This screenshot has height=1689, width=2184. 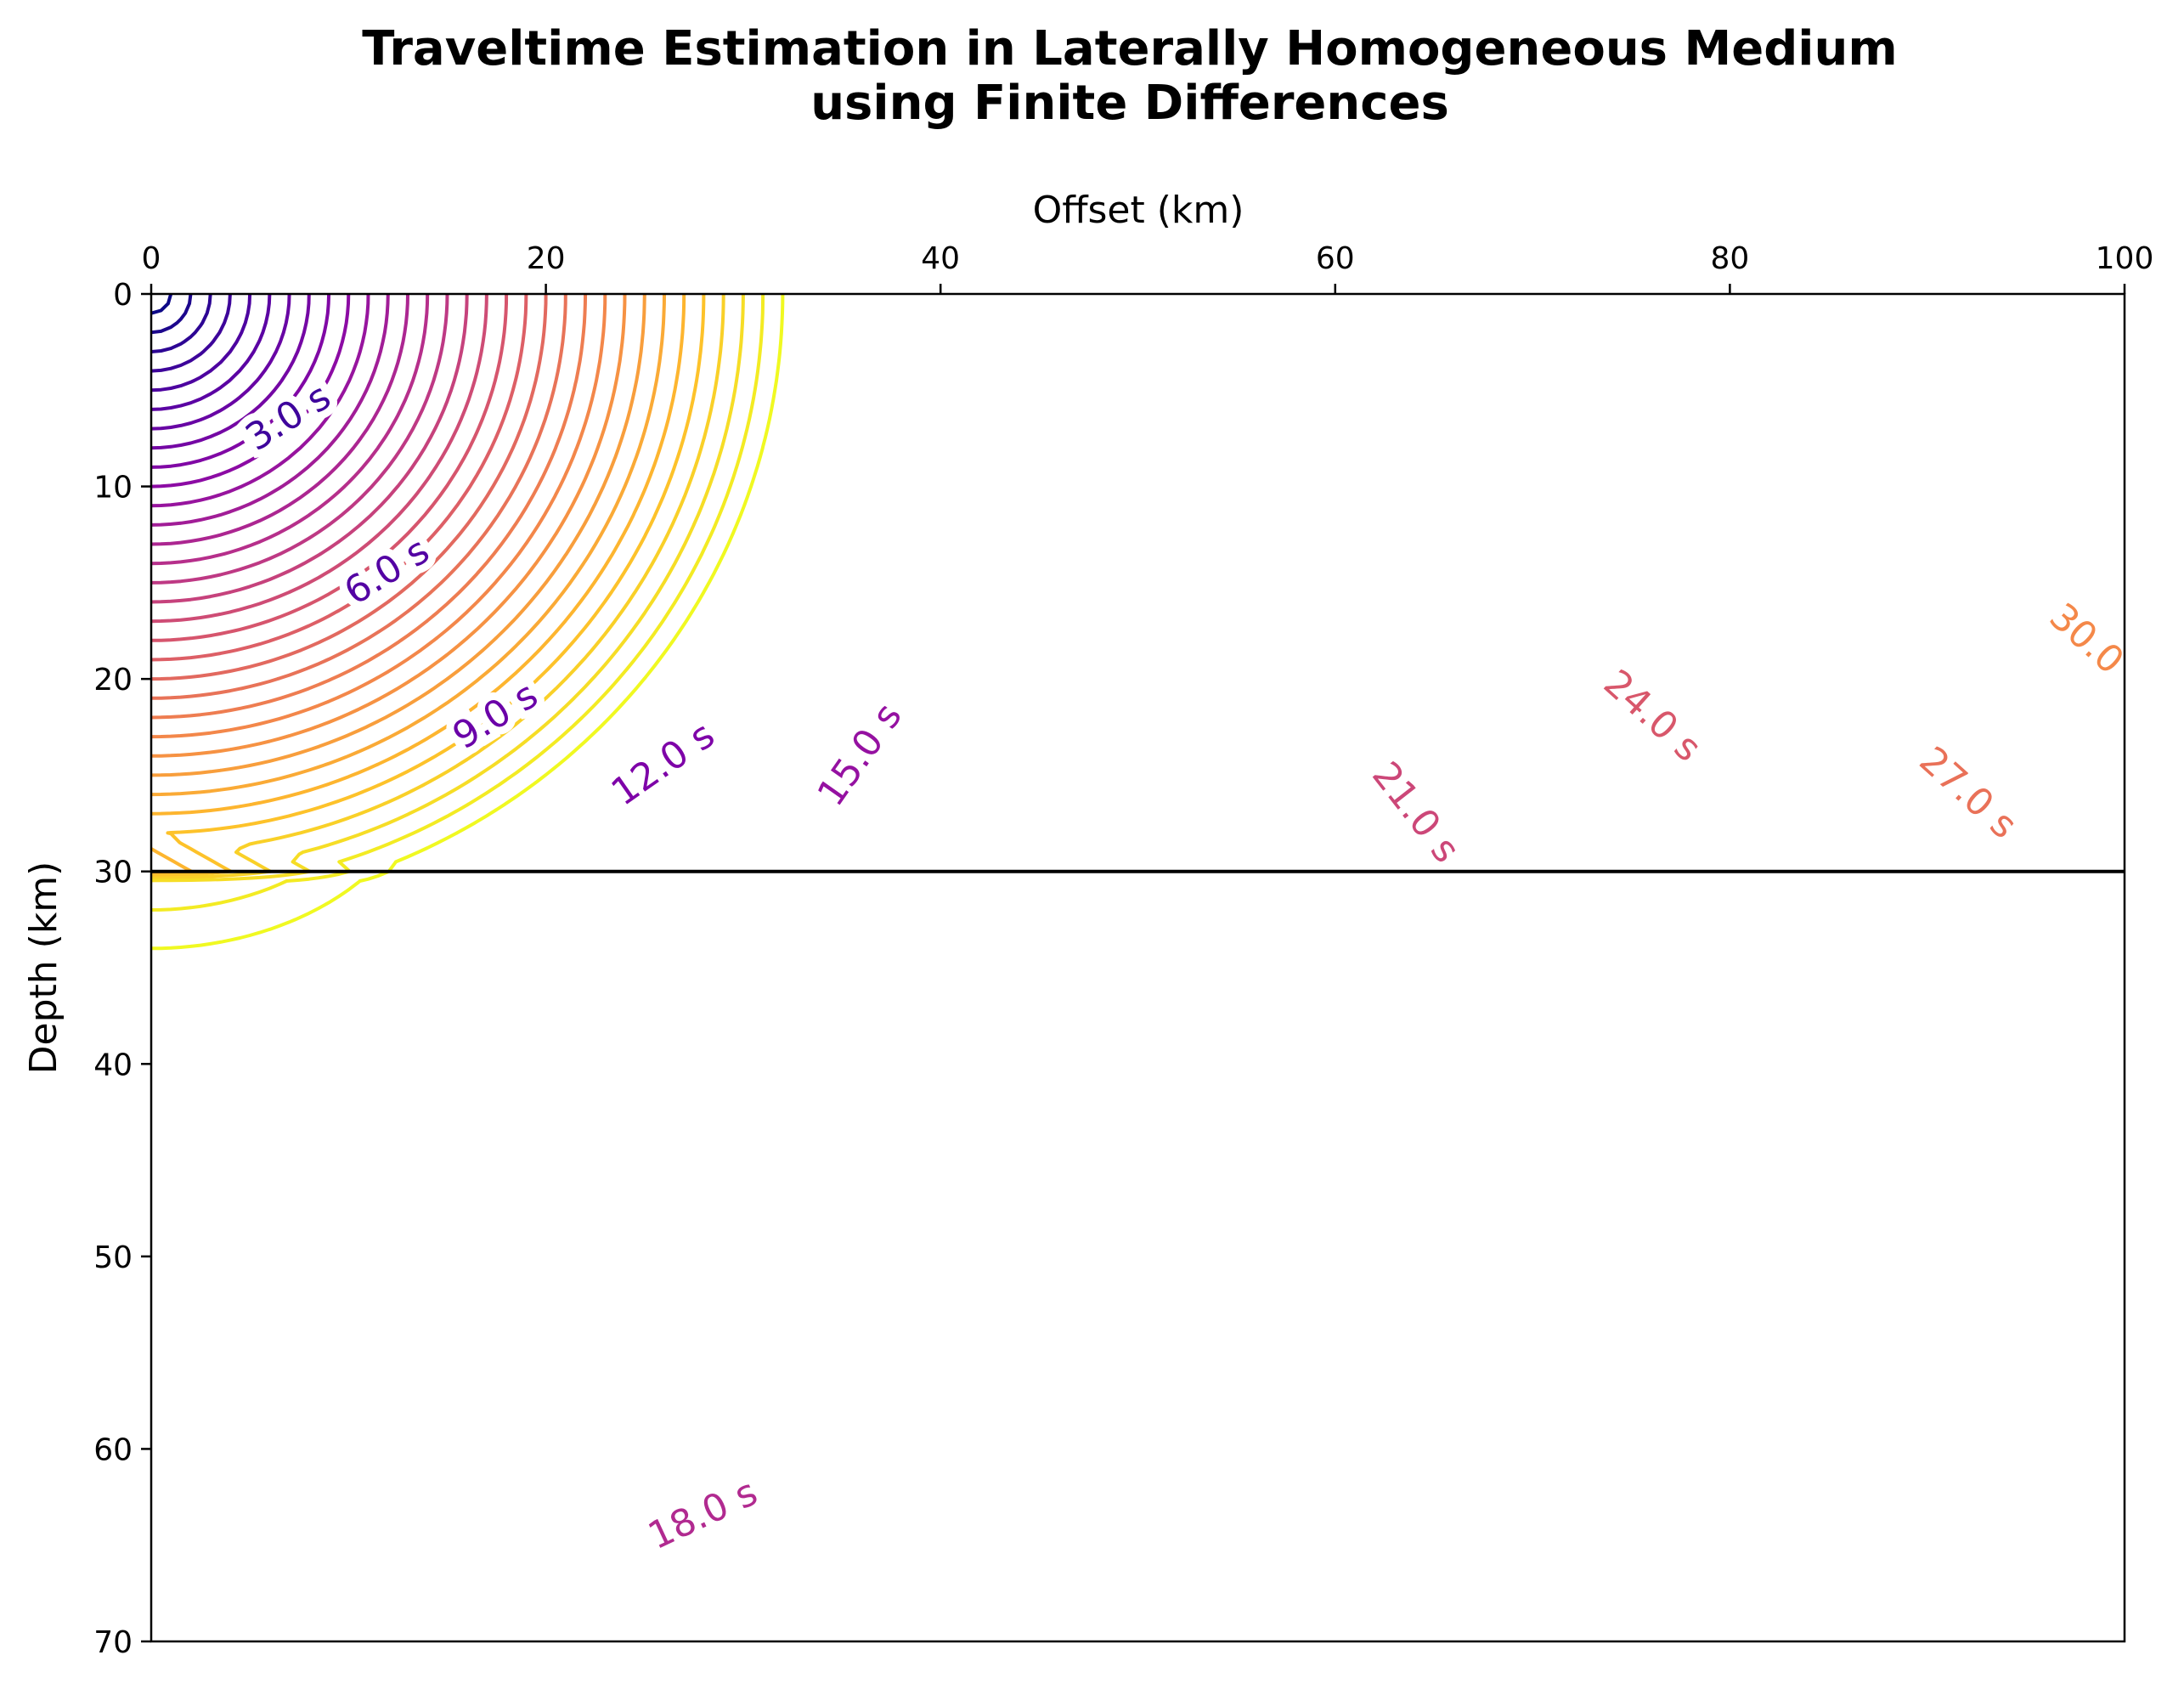 What do you see at coordinates (2086, 638) in the screenshot?
I see `contour-label: 30.0` at bounding box center [2086, 638].